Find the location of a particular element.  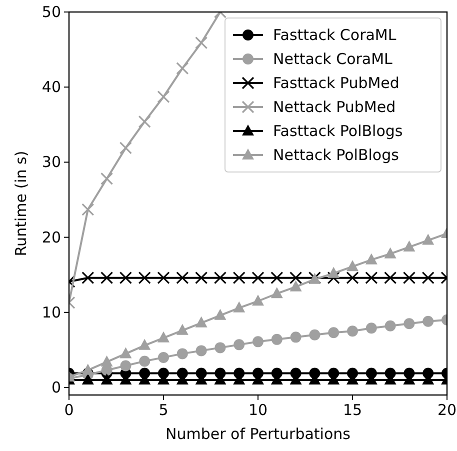

y-tick-label: 50 is located at coordinates (51, 12).